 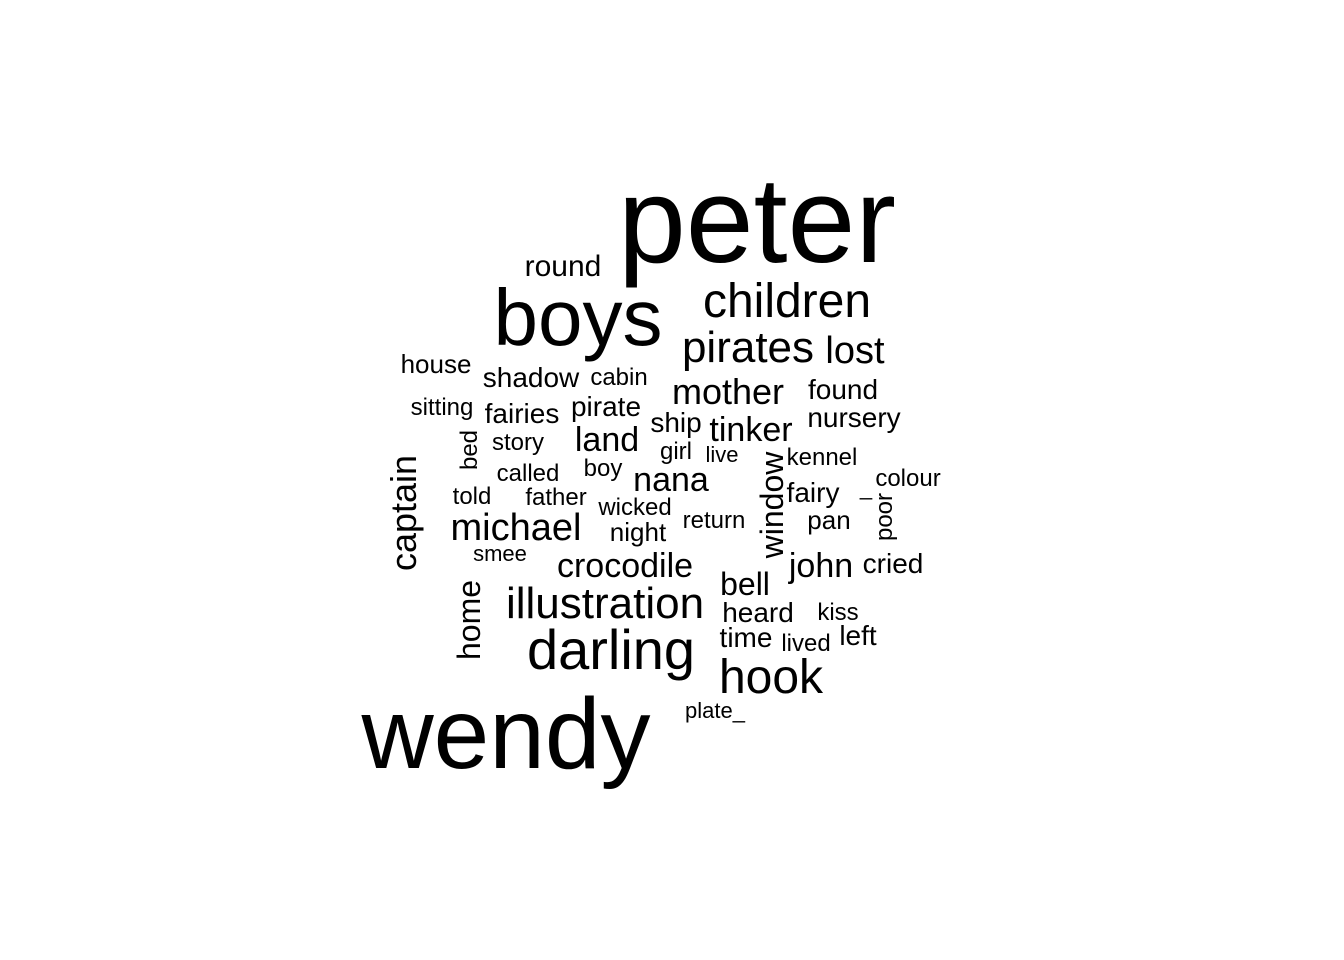 I want to click on word-colour: colour, so click(x=908, y=478).